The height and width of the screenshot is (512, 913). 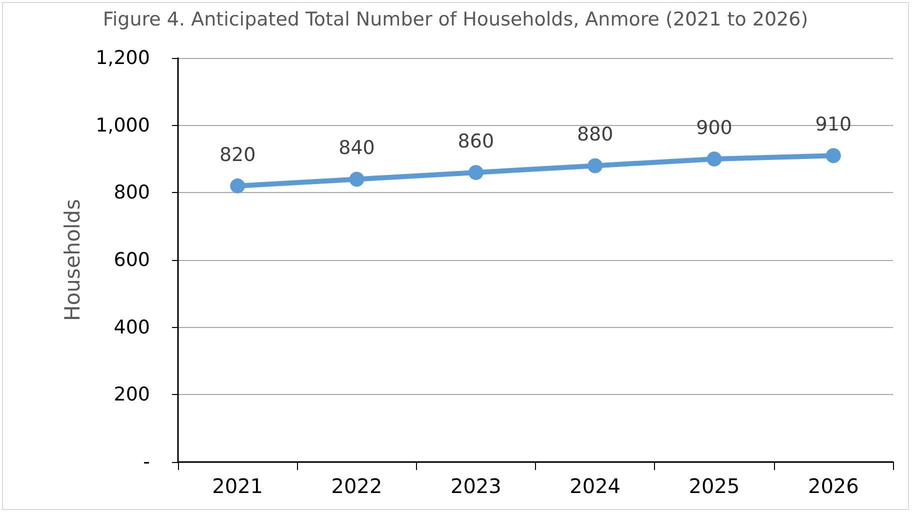 What do you see at coordinates (595, 486) in the screenshot?
I see `x-tick-label: 2024` at bounding box center [595, 486].